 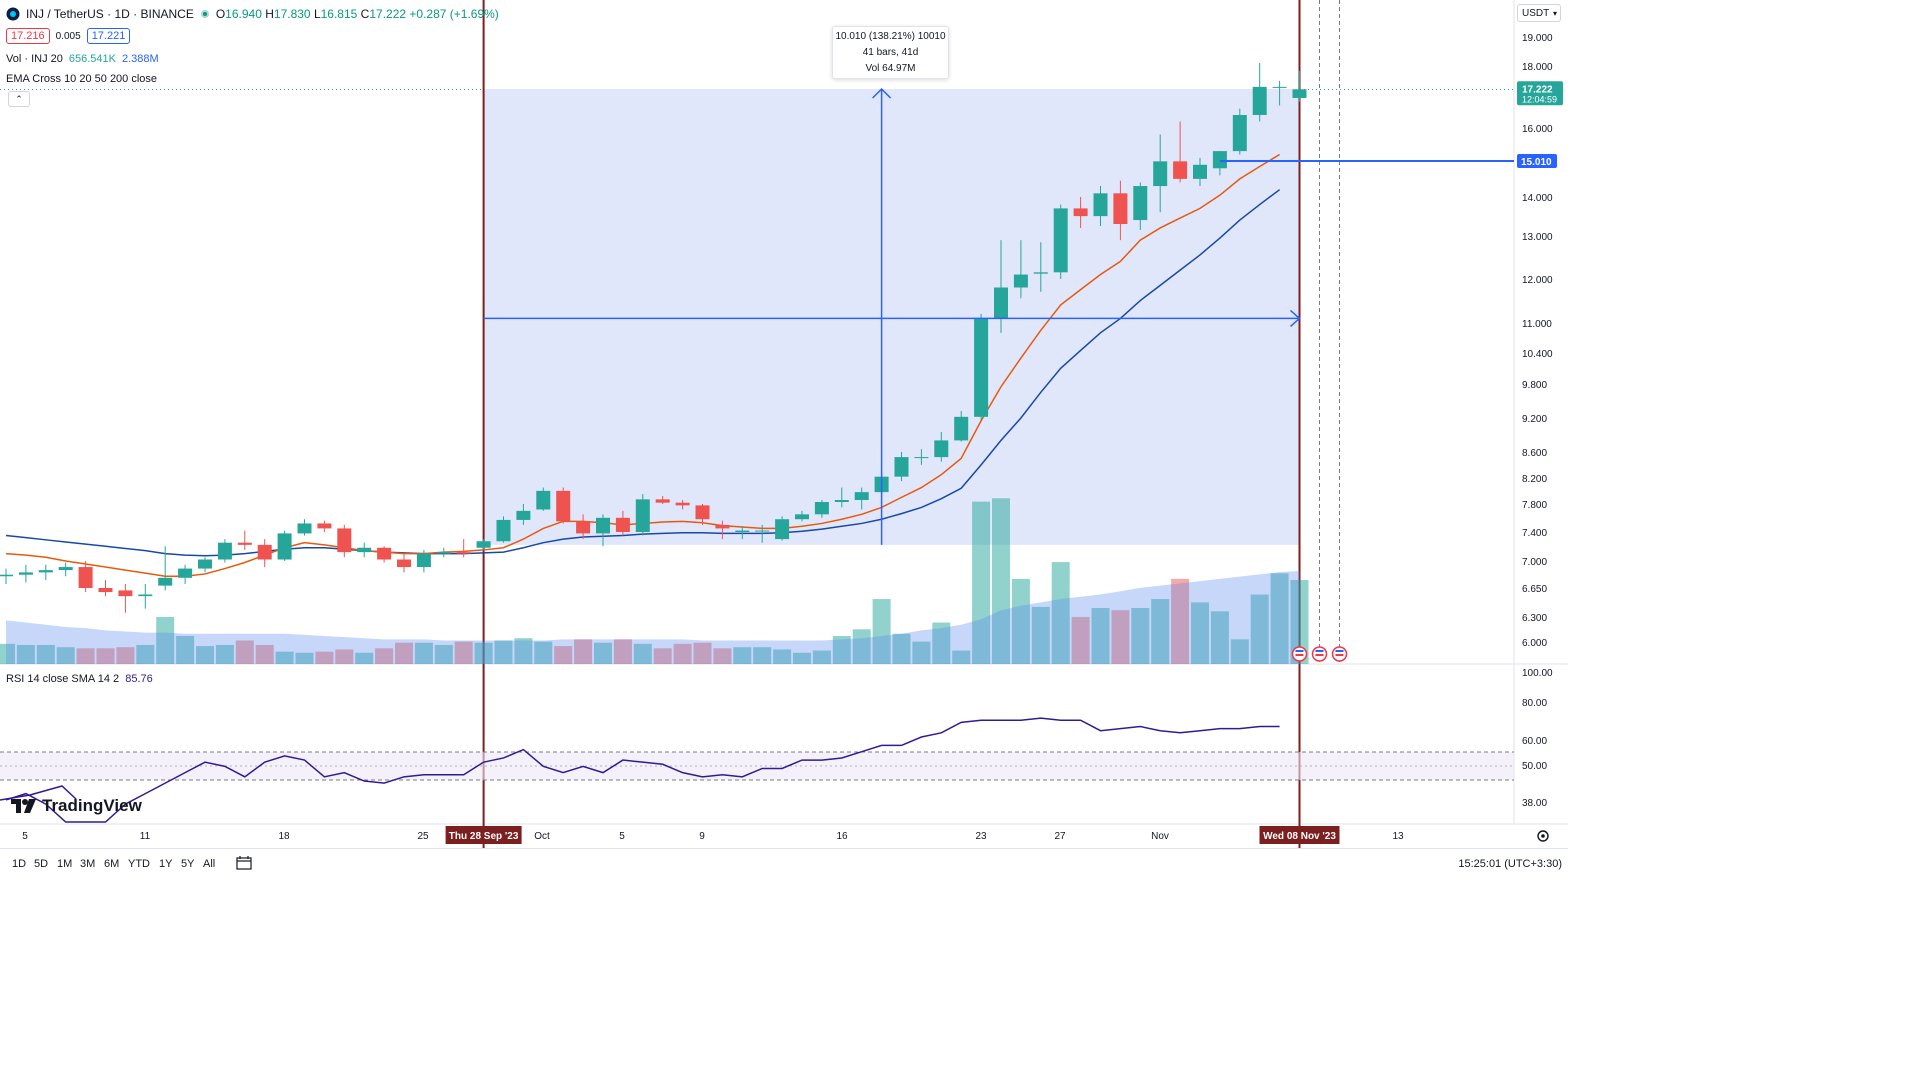 What do you see at coordinates (79, 679) in the screenshot?
I see `rsi-legend: RSI 14 close SMA 14 2 85.76` at bounding box center [79, 679].